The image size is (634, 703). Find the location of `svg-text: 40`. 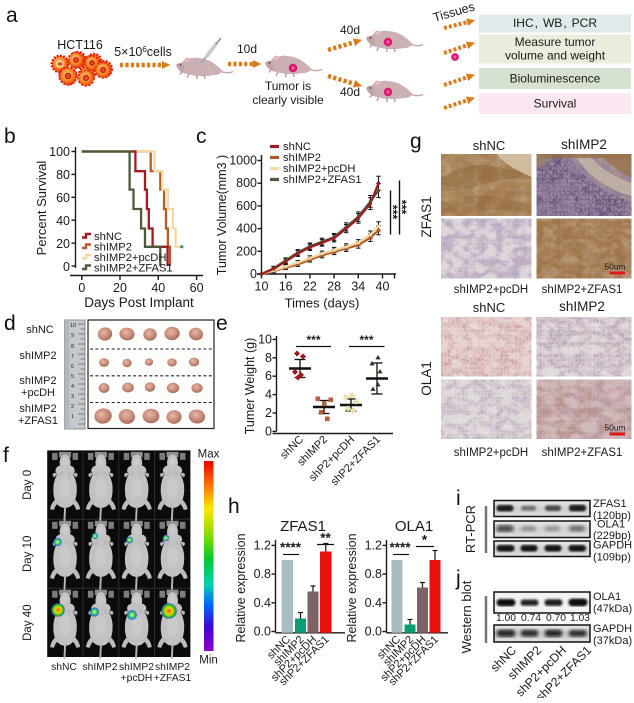

svg-text: 40 is located at coordinates (63, 221).